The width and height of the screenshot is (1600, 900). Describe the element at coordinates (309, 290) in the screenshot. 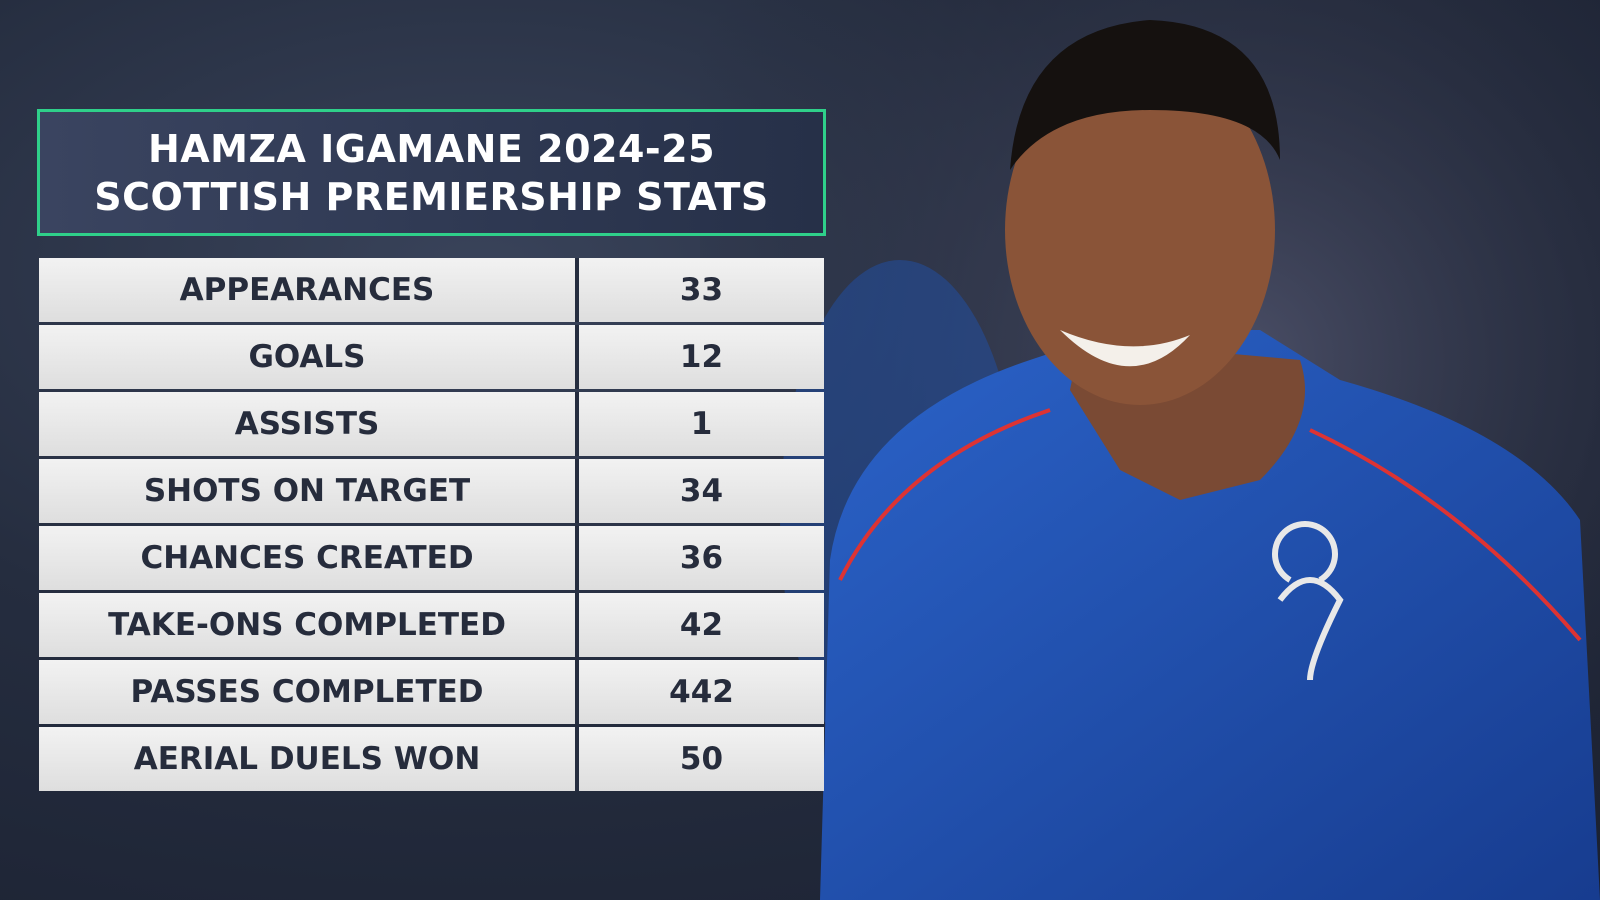

I see `stat-label: APPEARANCES` at that location.